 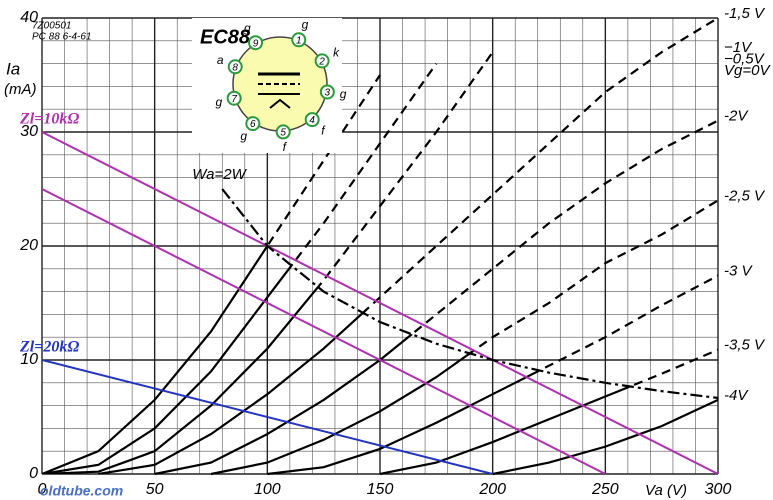 What do you see at coordinates (492, 489) in the screenshot?
I see `x-tick-label: 200` at bounding box center [492, 489].